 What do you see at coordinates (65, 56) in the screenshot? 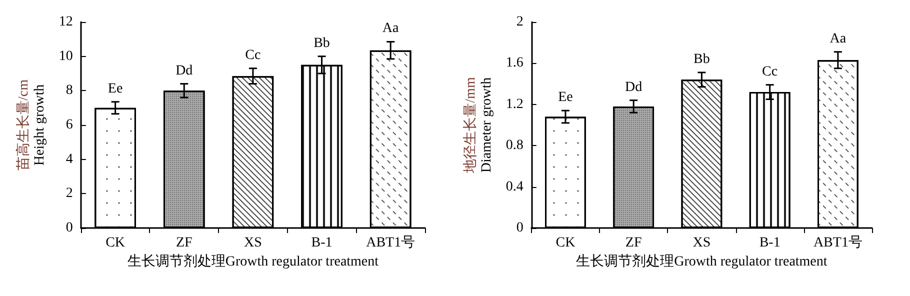
I see `y-tick-label: 10` at bounding box center [65, 56].